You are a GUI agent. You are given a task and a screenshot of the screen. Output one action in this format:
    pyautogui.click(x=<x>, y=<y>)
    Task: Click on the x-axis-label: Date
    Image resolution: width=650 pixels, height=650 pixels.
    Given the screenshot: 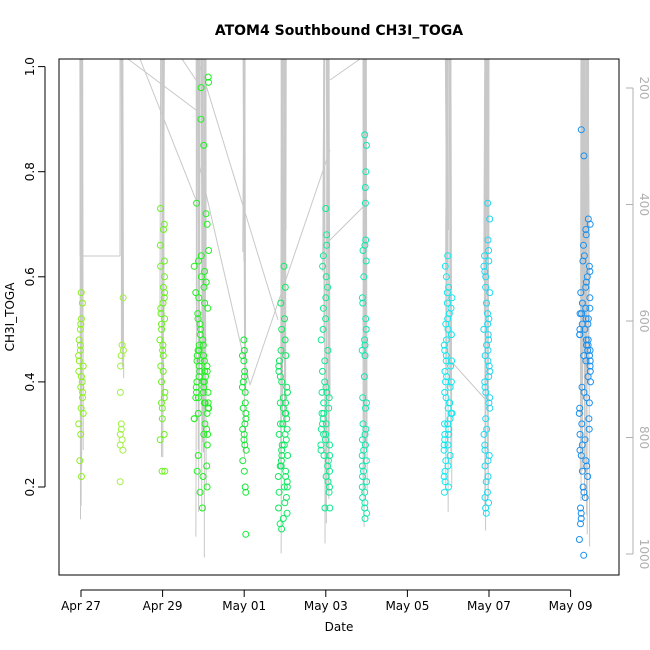 What is the action you would take?
    pyautogui.click(x=339, y=627)
    